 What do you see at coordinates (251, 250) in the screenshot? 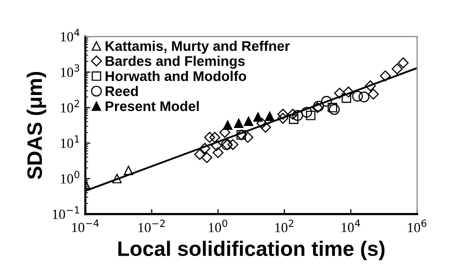
I see `x-axis-title: Local solidification time (s)` at bounding box center [251, 250].